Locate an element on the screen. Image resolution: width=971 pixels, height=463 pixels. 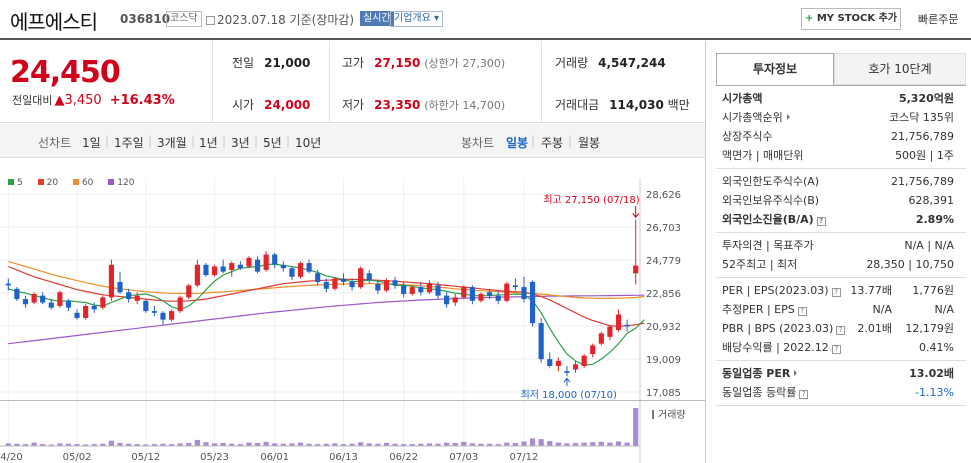
high-label: 고가 is located at coordinates (353, 63).